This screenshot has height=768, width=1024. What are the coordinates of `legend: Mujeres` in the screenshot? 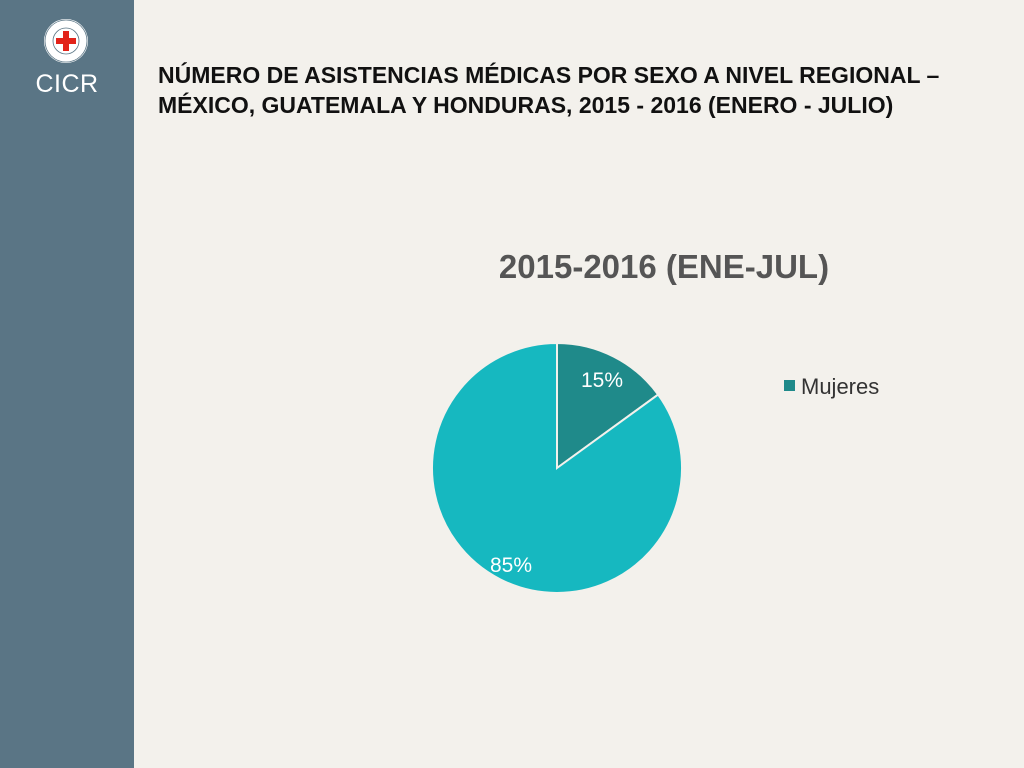 It's located at (831, 386).